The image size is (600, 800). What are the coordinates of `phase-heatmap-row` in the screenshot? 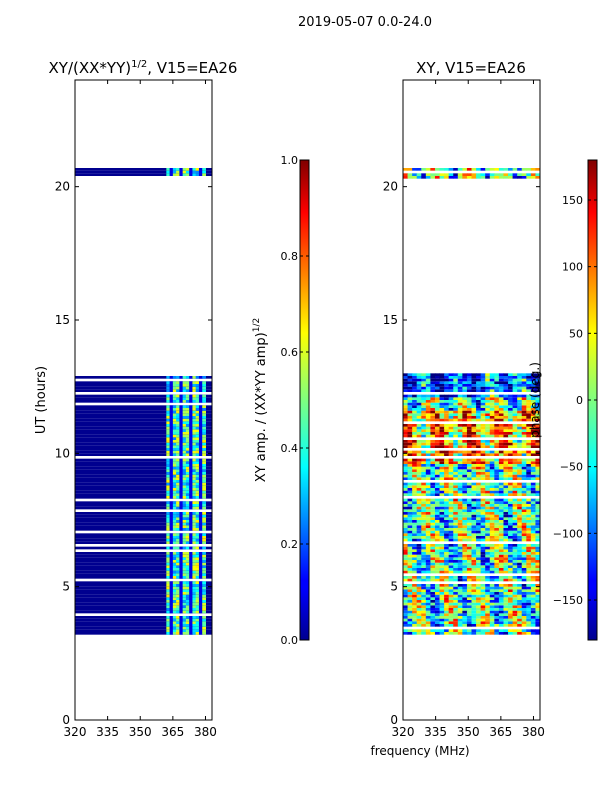 It's located at (471, 580).